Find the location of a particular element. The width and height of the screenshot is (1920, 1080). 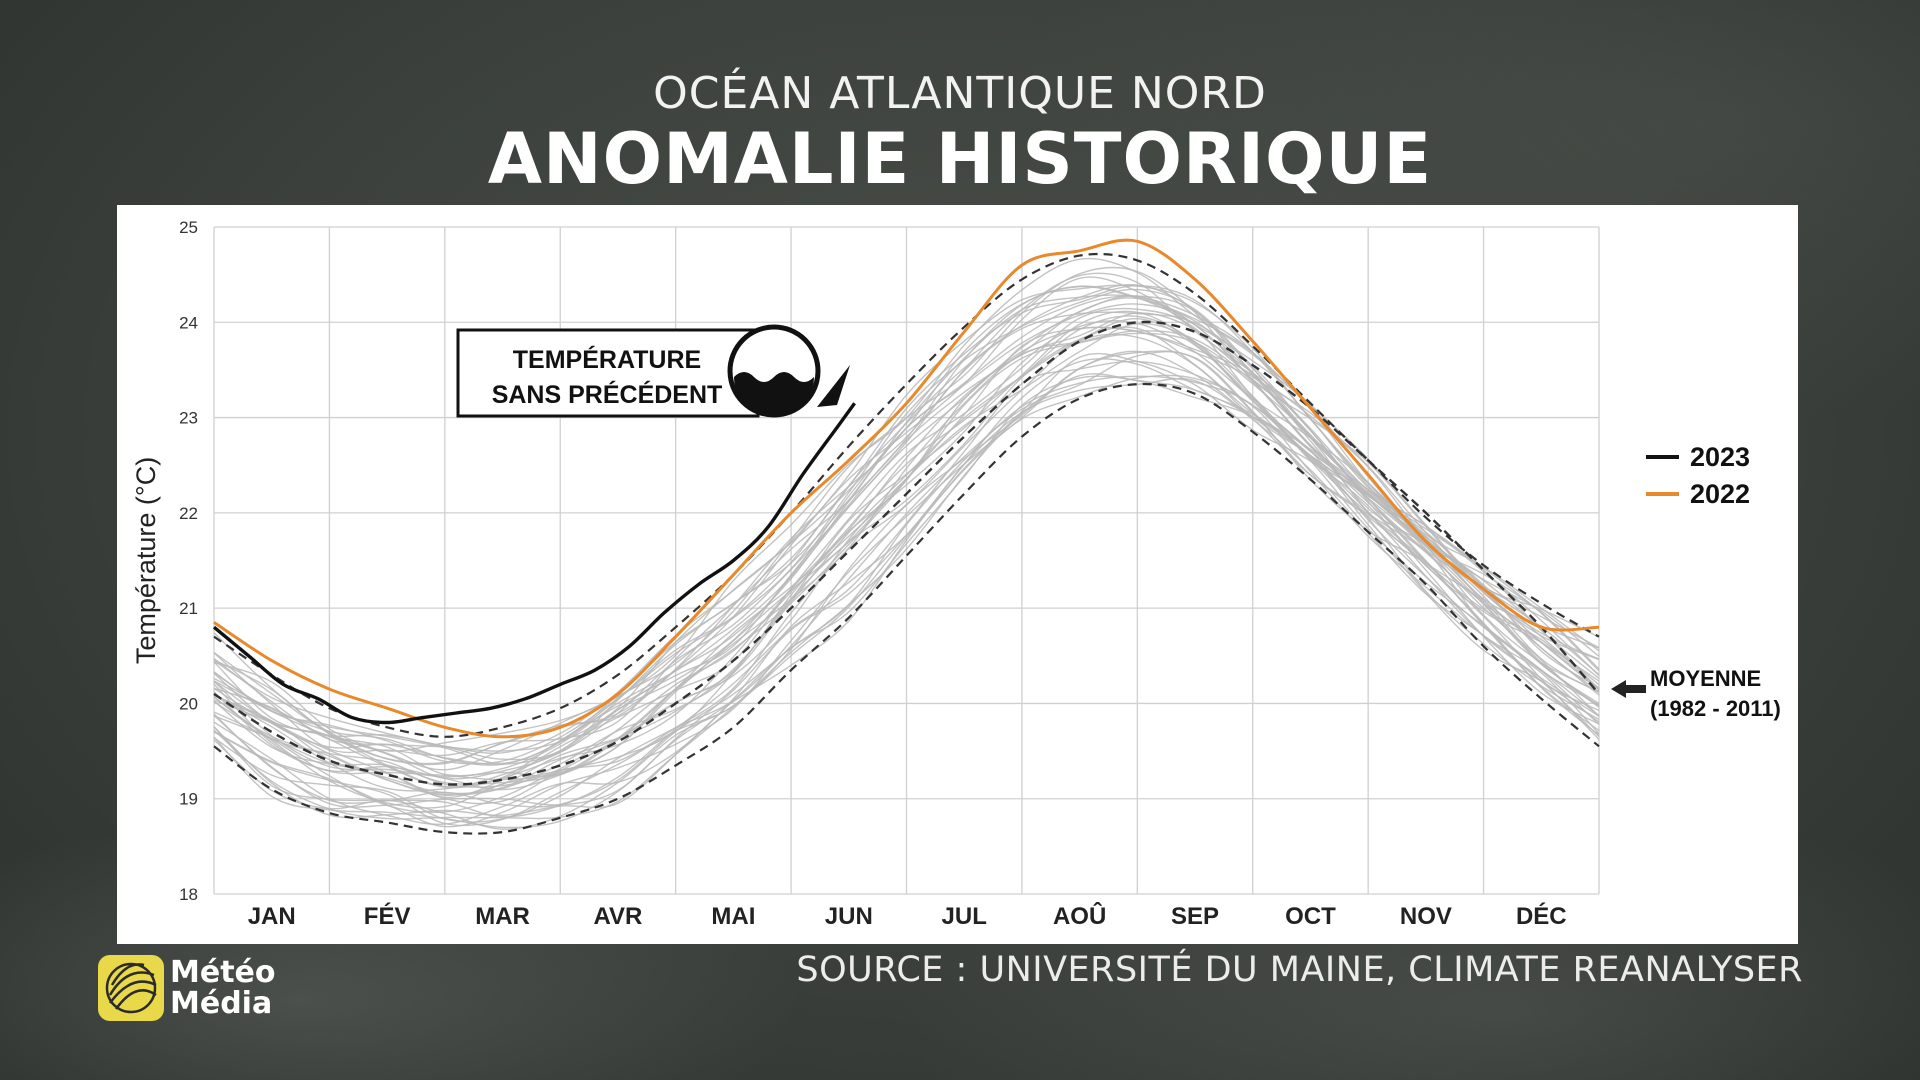

arrow-left-icon is located at coordinates (1628, 689).